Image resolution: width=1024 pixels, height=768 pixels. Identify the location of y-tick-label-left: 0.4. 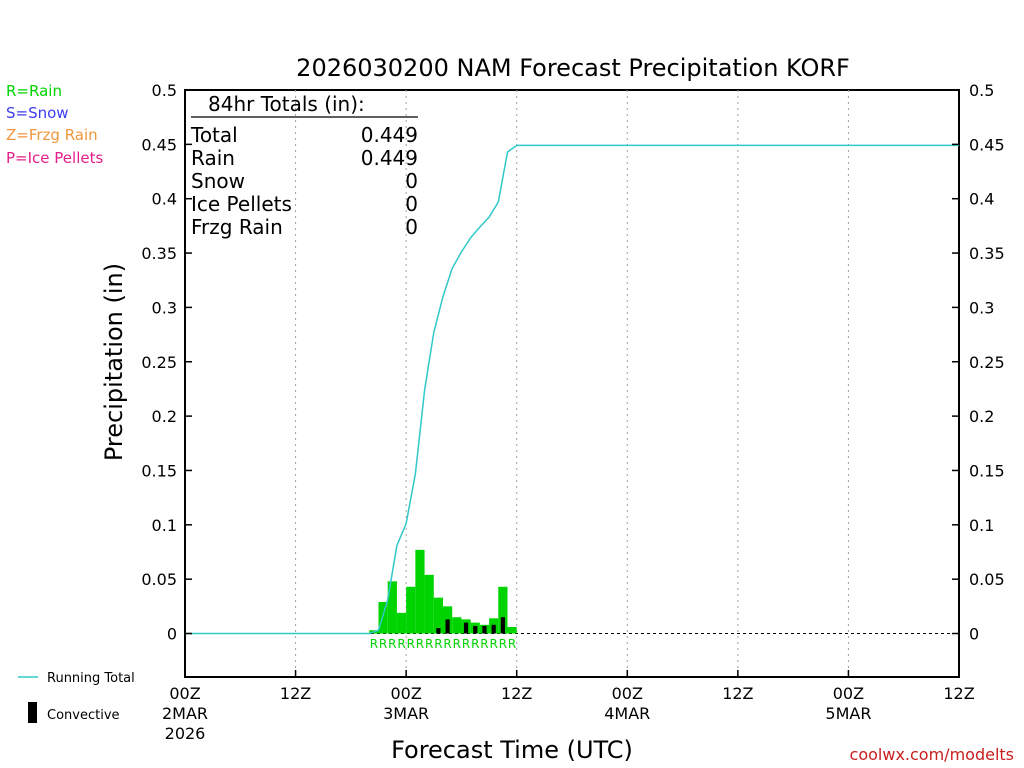
(164, 199).